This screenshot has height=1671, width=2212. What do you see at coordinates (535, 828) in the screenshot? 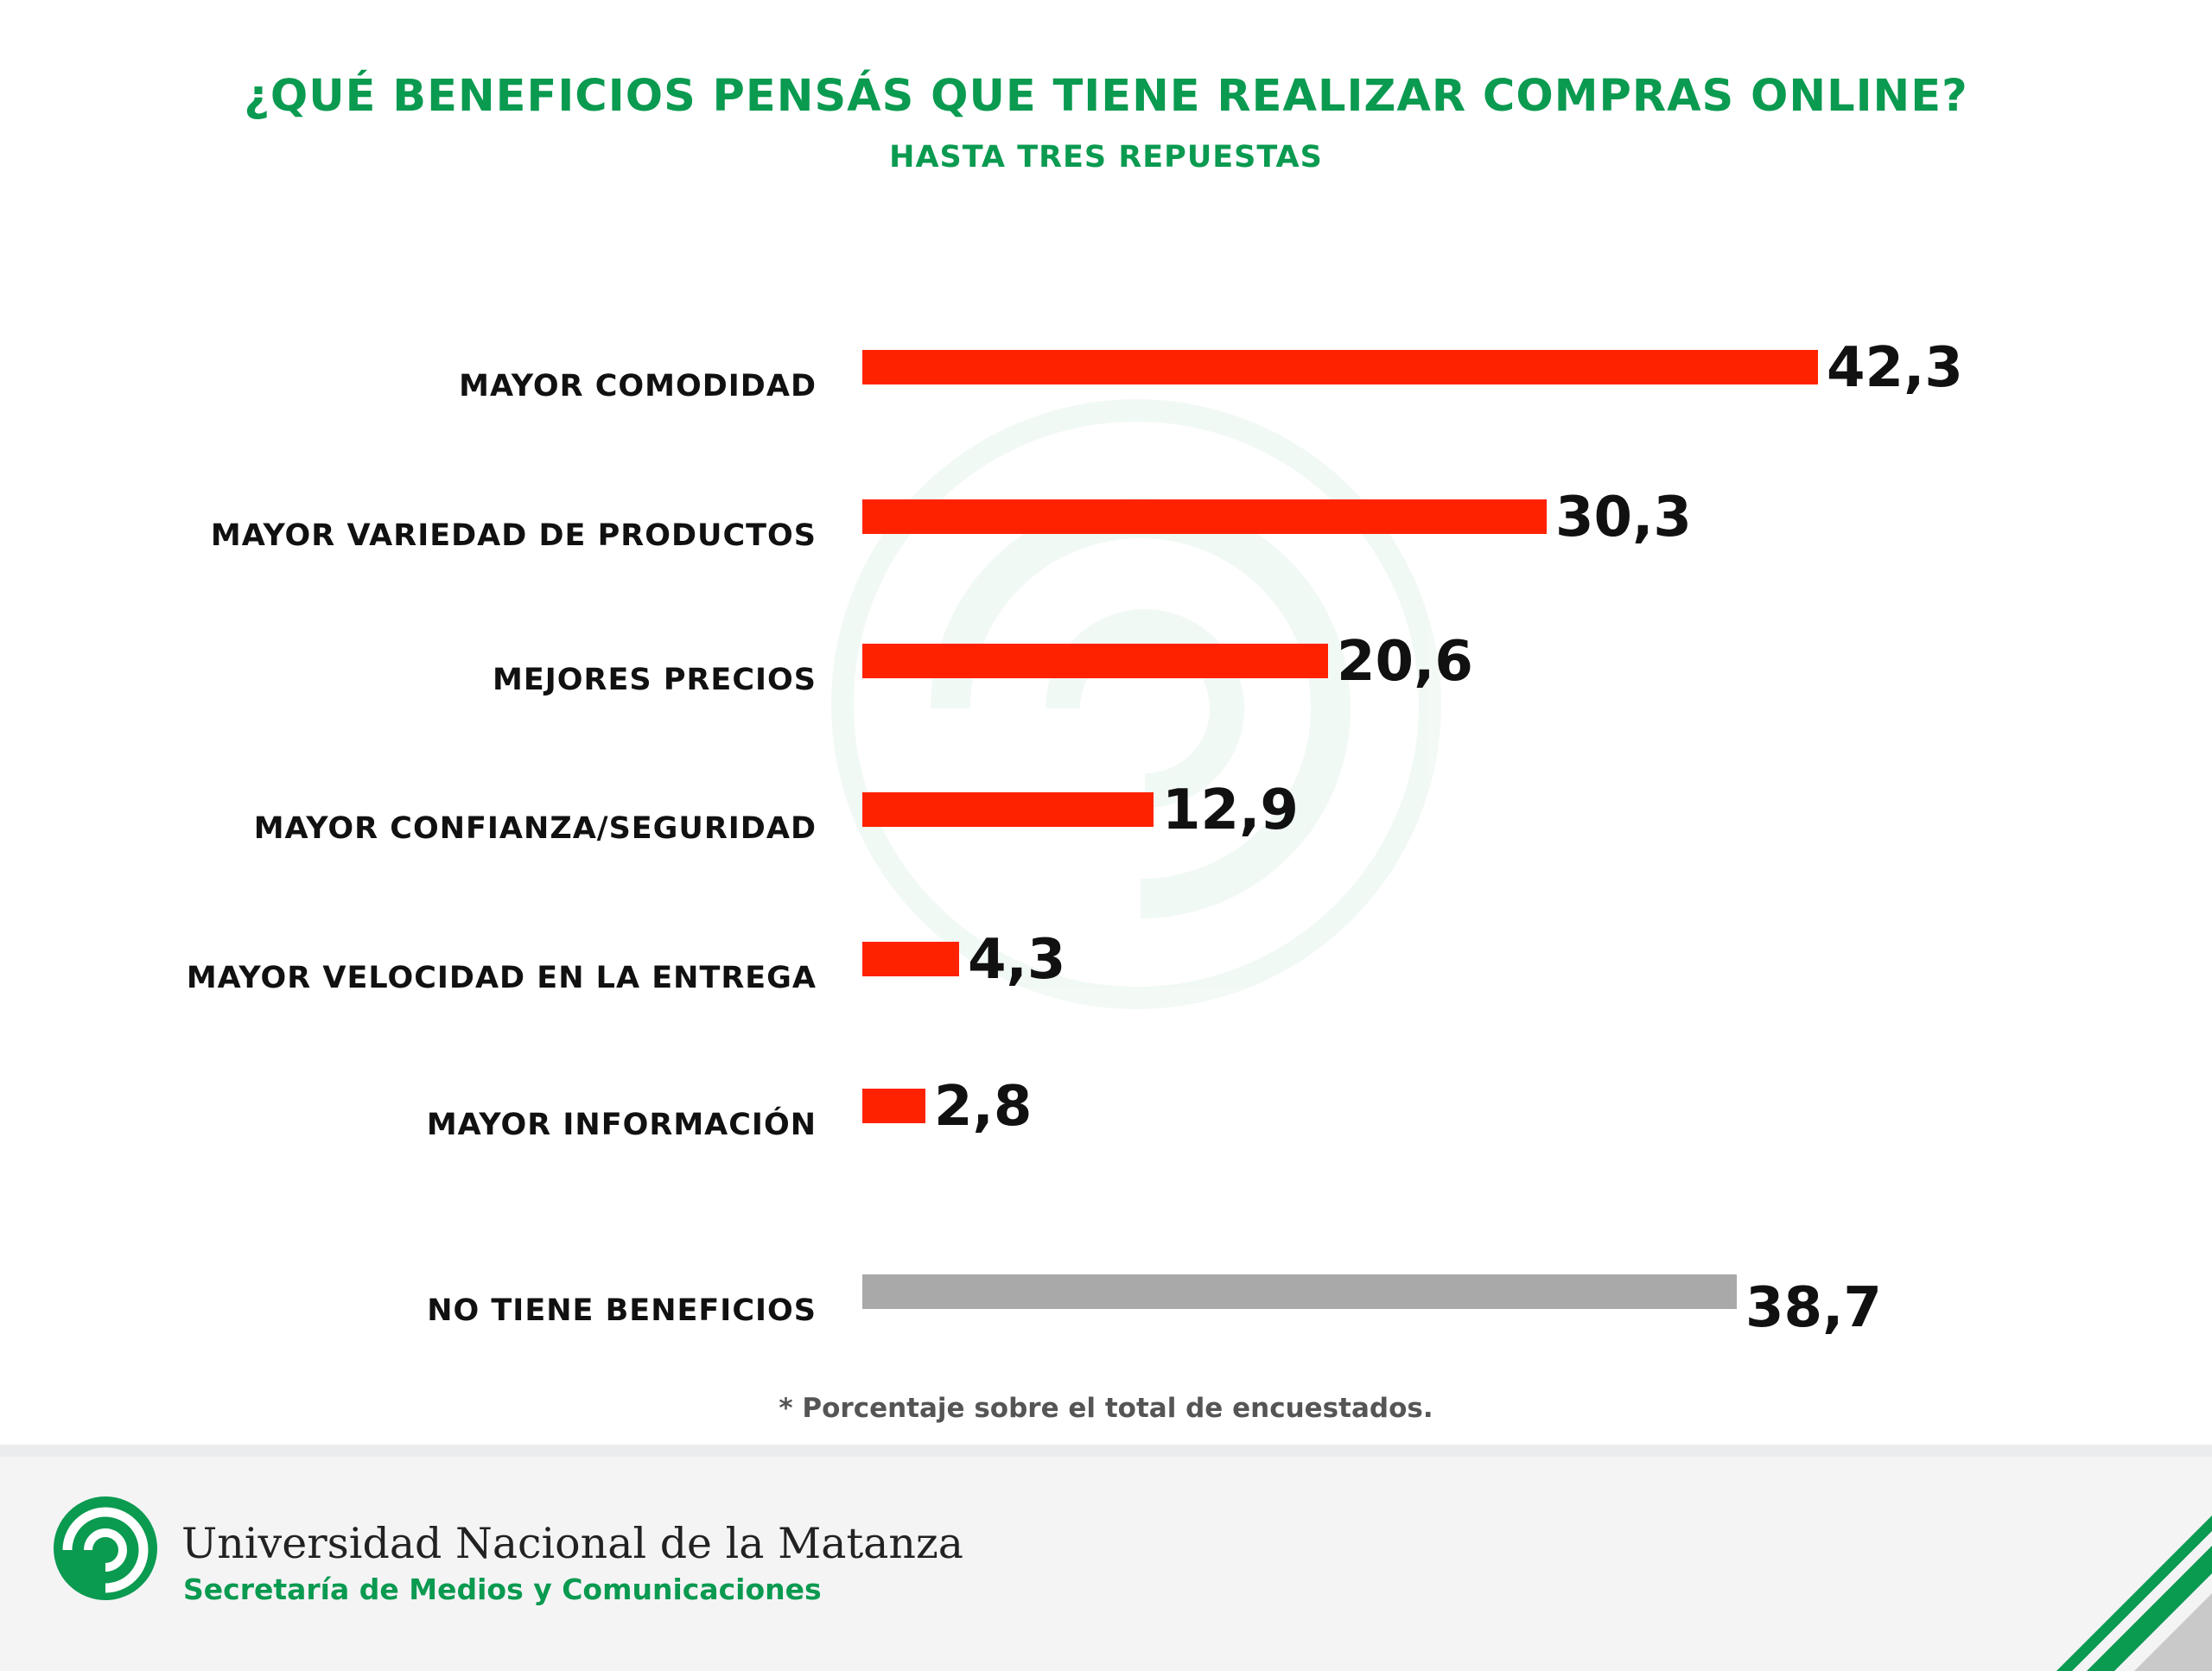
I see `category-label: MAYOR CONFIANZA/SEGURIDAD` at bounding box center [535, 828].